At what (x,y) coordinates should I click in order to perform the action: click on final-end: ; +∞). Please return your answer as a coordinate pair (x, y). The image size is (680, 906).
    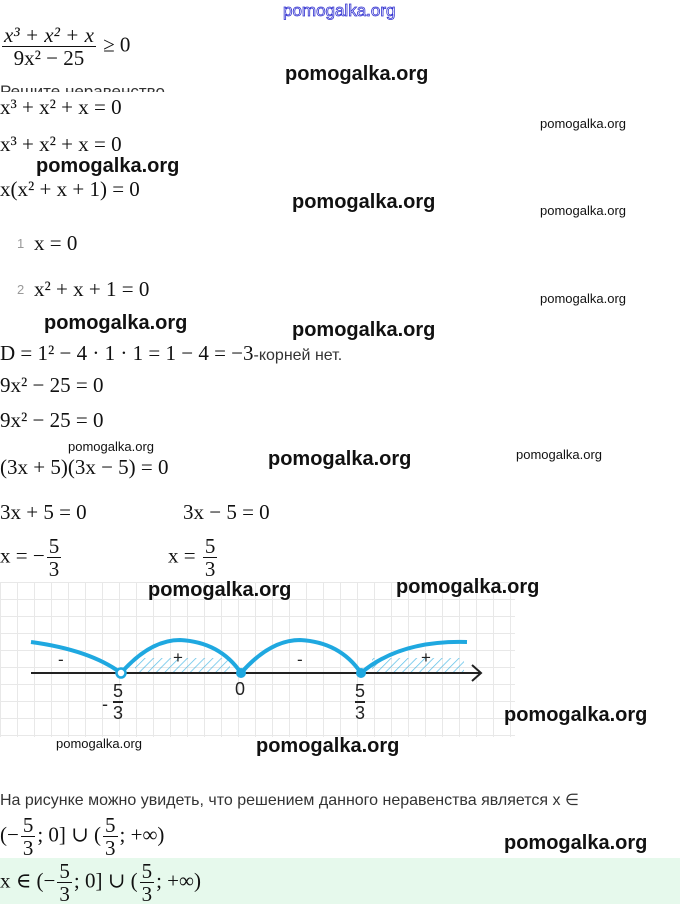
    Looking at the image, I should click on (178, 880).